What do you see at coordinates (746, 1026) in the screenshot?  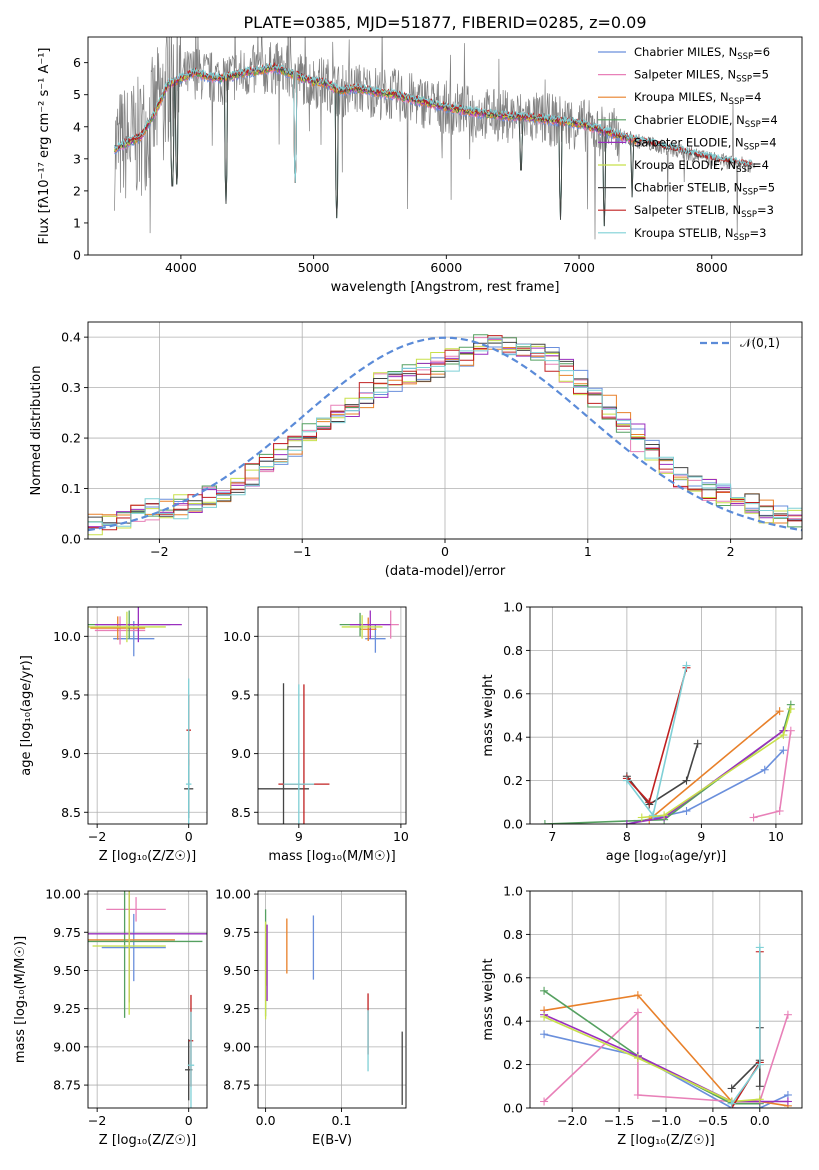 I see `weight-line-kroupa_stelib` at bounding box center [746, 1026].